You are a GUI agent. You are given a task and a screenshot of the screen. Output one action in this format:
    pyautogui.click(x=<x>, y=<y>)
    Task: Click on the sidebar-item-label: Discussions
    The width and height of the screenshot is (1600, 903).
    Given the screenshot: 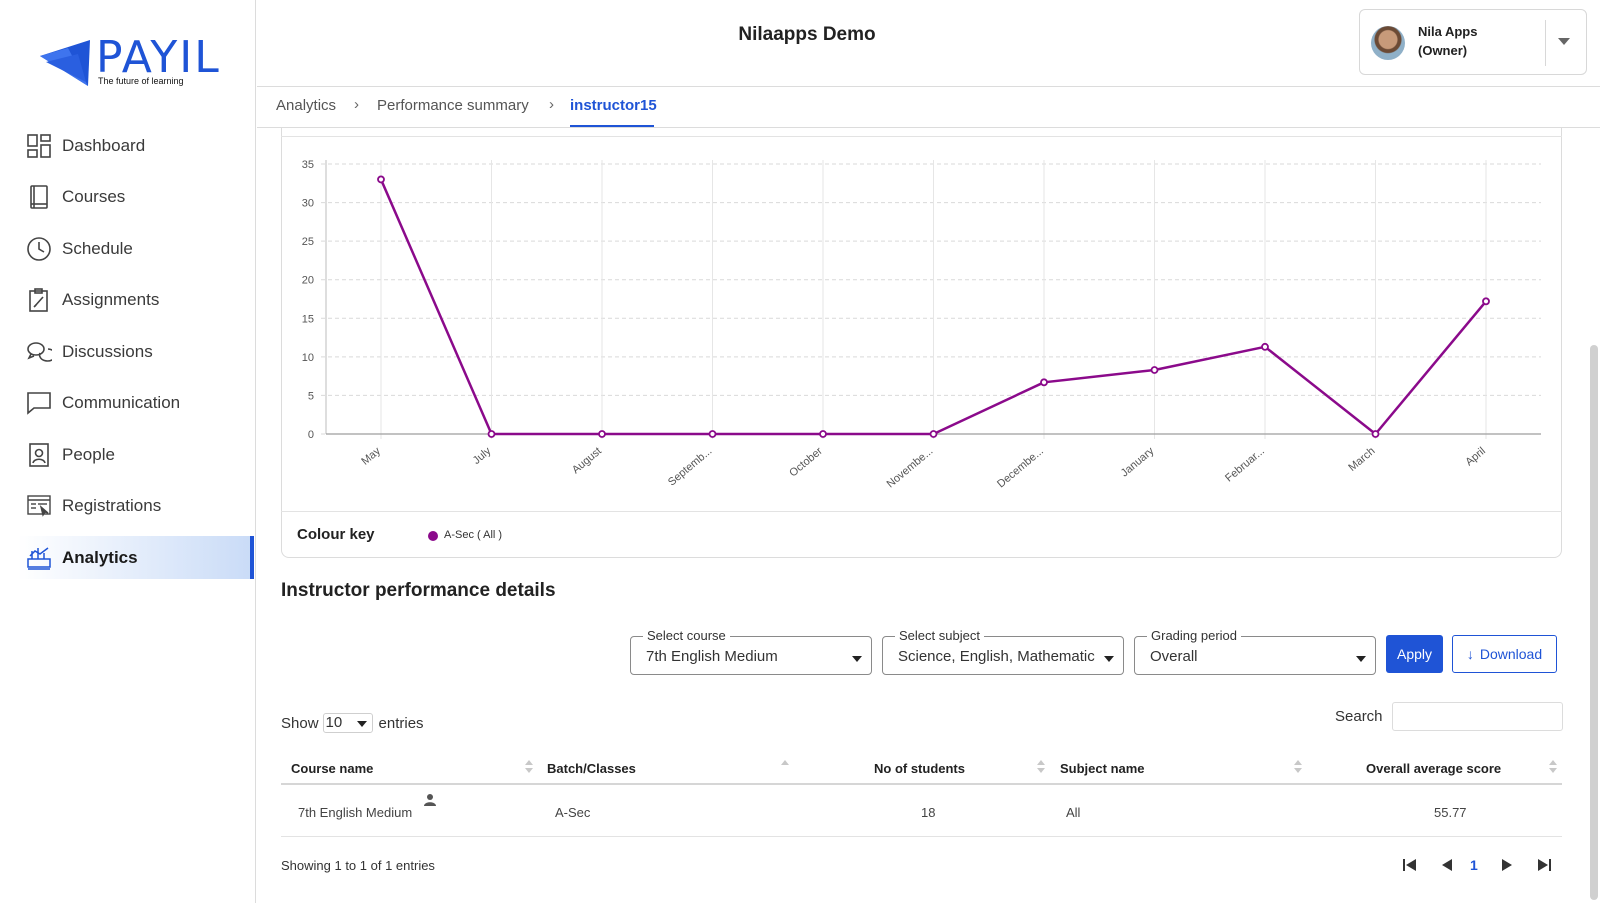 What is the action you would take?
    pyautogui.click(x=107, y=351)
    